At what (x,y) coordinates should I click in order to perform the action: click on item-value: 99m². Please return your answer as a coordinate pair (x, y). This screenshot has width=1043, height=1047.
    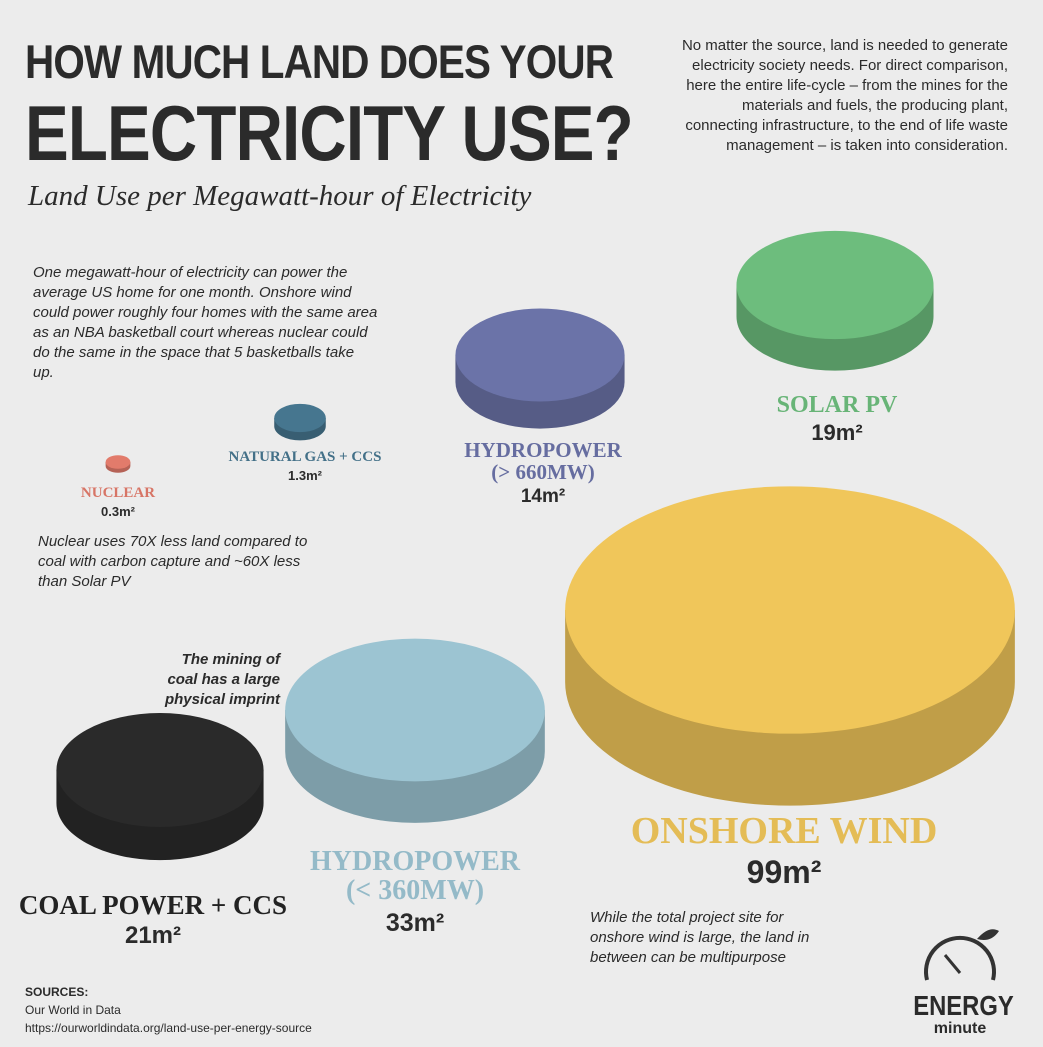
    Looking at the image, I should click on (784, 871).